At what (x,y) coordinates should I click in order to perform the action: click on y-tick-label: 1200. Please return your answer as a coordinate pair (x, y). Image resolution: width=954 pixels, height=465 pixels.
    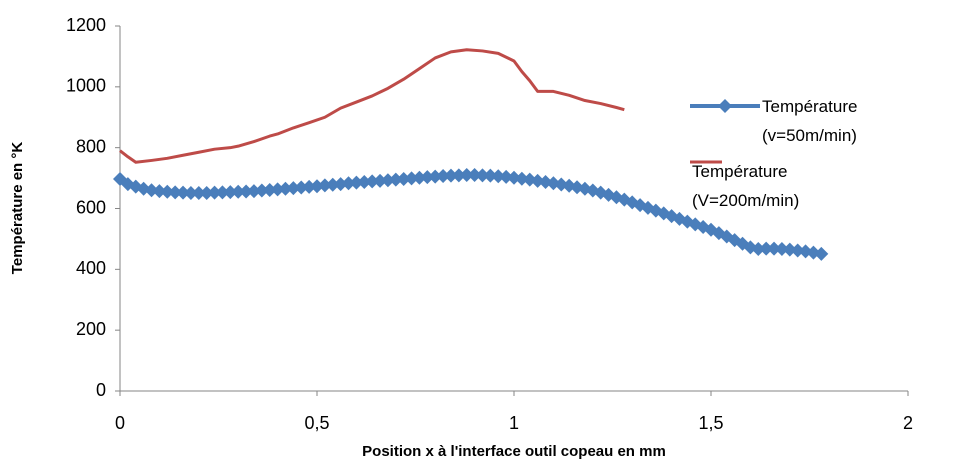
    Looking at the image, I should click on (86, 25).